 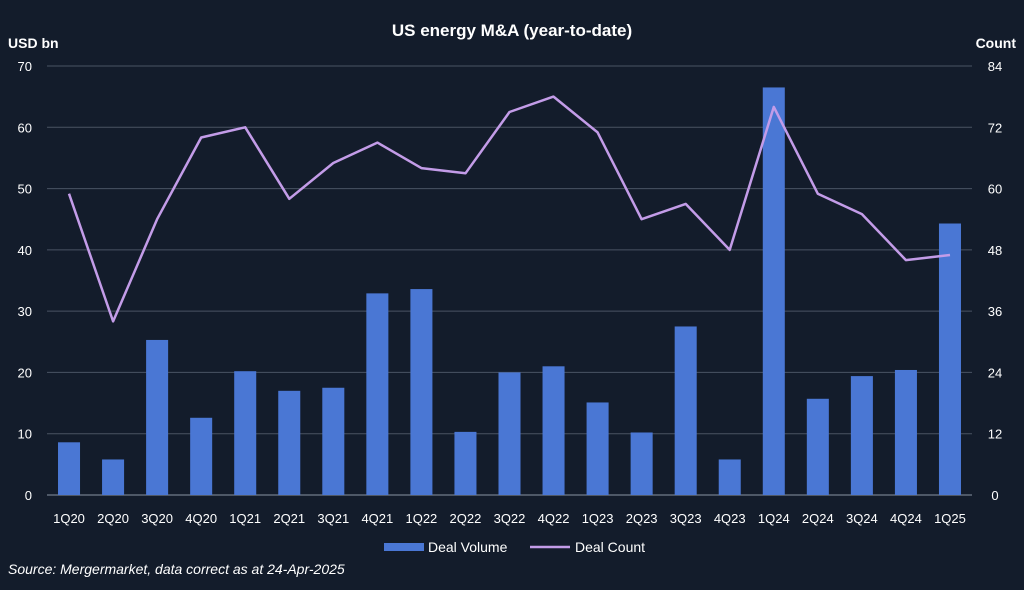 I want to click on x-tick-label: 4Q22, so click(x=554, y=518).